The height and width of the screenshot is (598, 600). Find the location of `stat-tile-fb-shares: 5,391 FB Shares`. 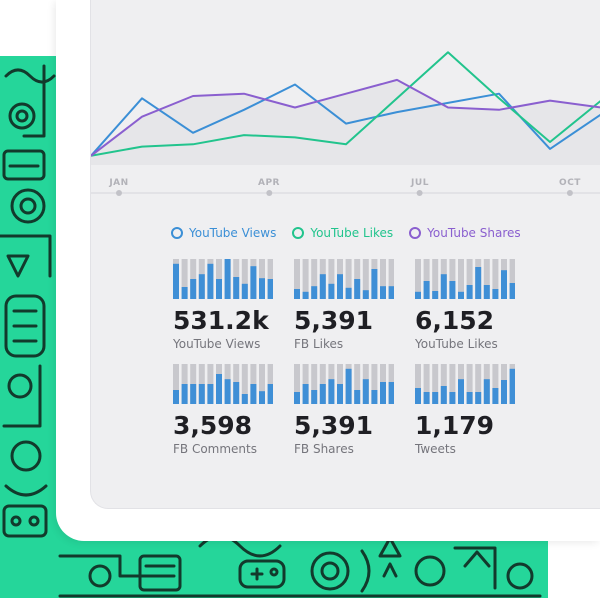

stat-tile-fb-shares: 5,391 FB Shares is located at coordinates (346, 410).